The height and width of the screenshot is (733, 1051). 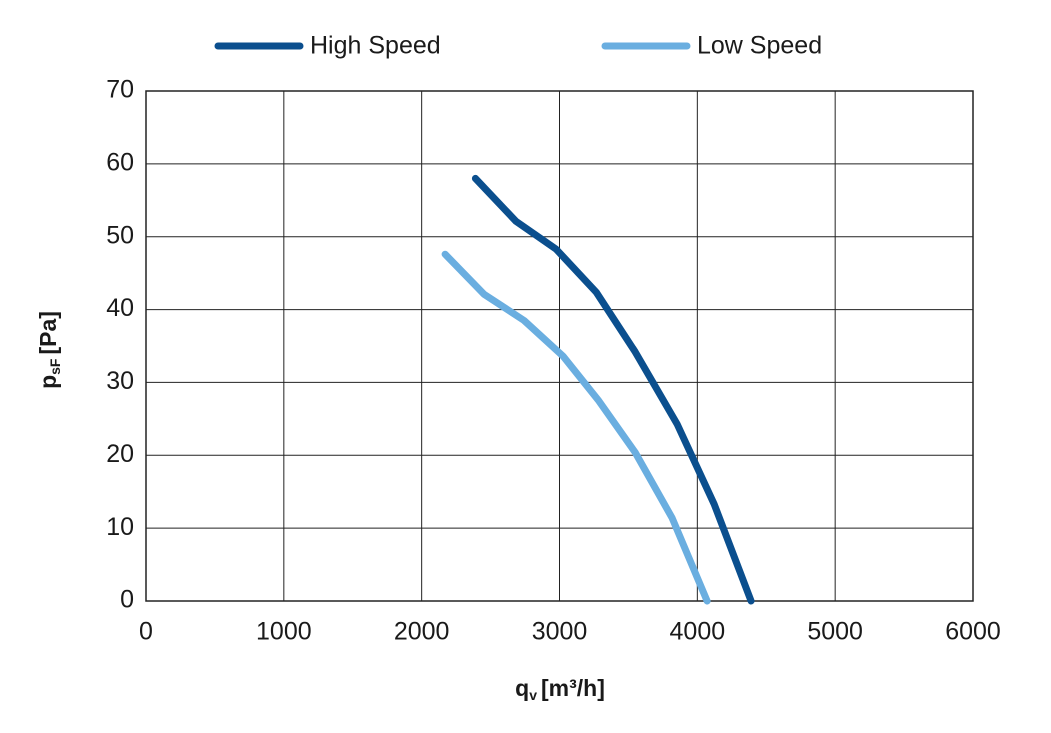 What do you see at coordinates (533, 695) in the screenshot?
I see `x-label-sub: v` at bounding box center [533, 695].